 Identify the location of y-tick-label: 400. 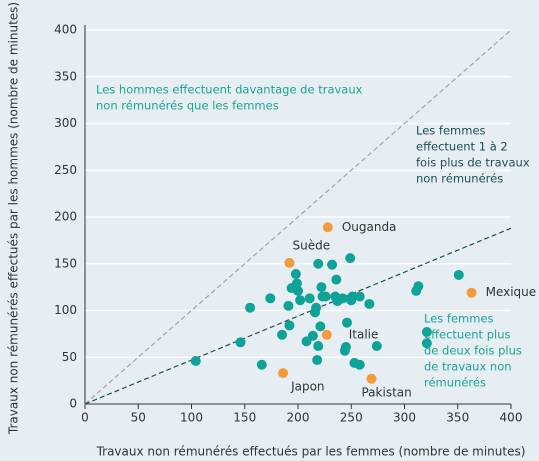
(65, 30).